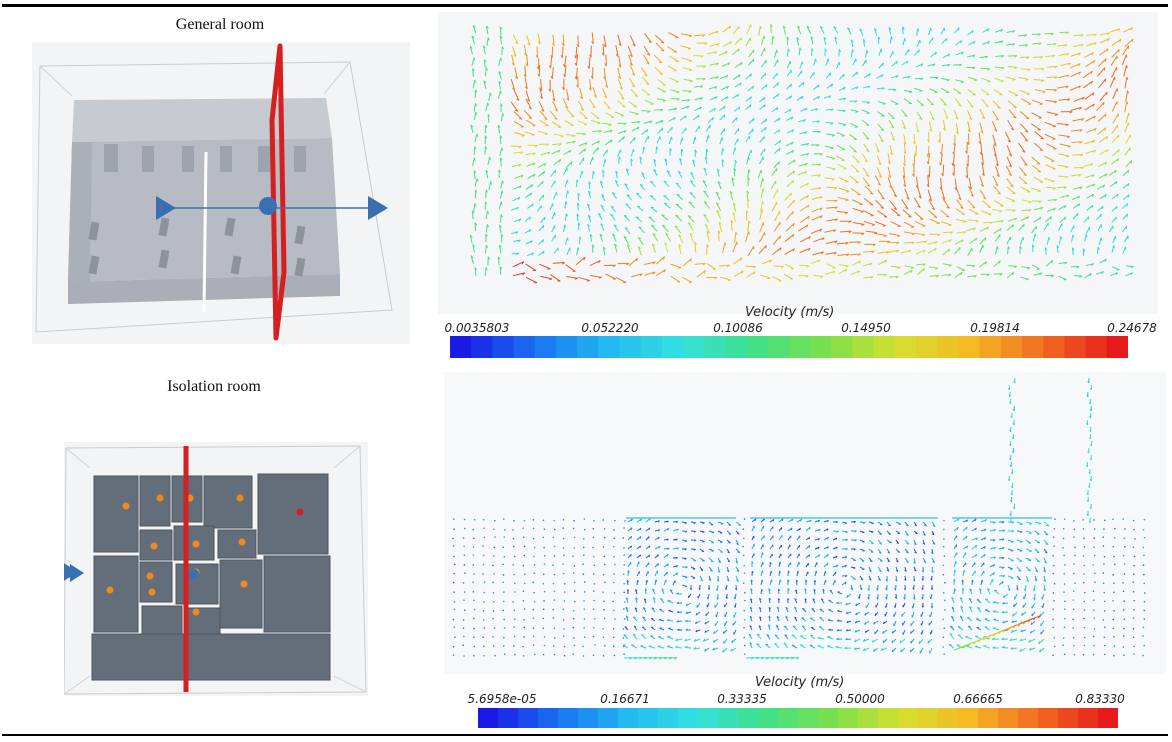 The width and height of the screenshot is (1172, 742). I want to click on colorbar-tick-label: 0.10086, so click(738, 328).